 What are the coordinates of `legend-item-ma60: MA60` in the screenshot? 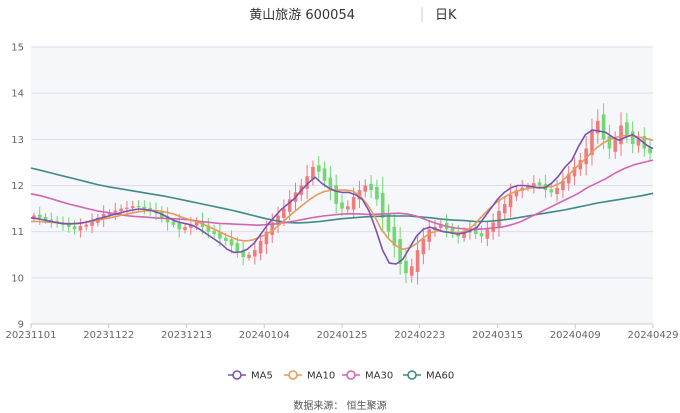 It's located at (428, 376).